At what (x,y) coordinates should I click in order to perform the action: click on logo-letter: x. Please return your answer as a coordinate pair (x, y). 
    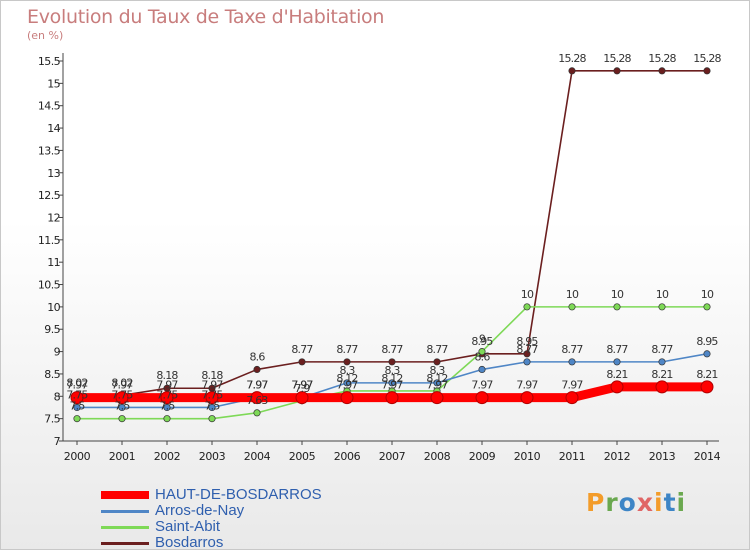
    Looking at the image, I should click on (645, 502).